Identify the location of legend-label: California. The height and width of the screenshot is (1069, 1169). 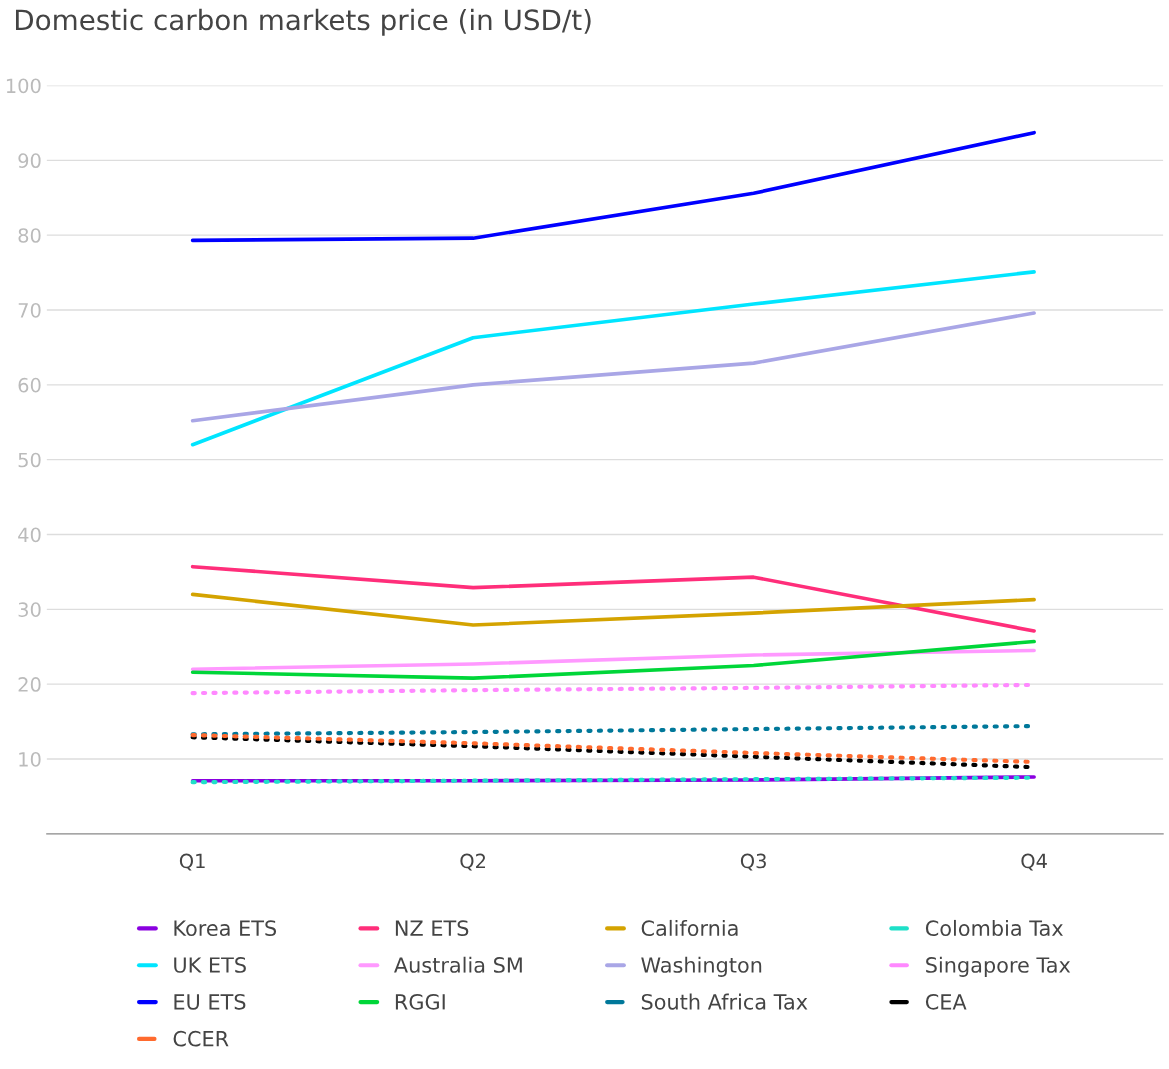
(689, 928).